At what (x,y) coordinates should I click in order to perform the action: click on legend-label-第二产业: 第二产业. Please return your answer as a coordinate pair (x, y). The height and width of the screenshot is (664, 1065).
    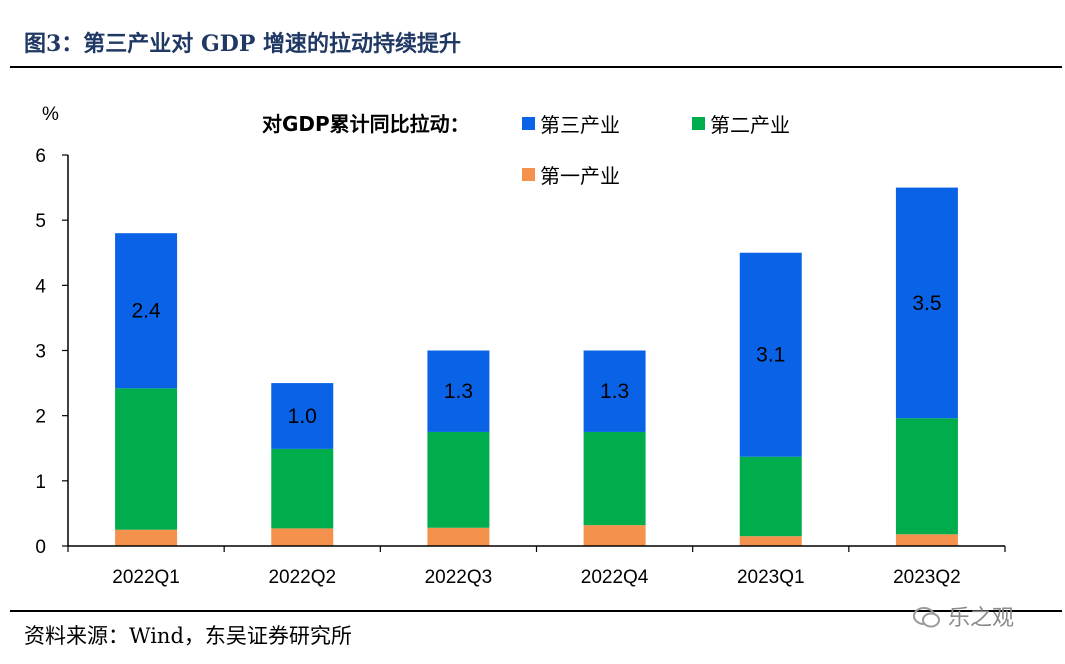
    Looking at the image, I should click on (750, 125).